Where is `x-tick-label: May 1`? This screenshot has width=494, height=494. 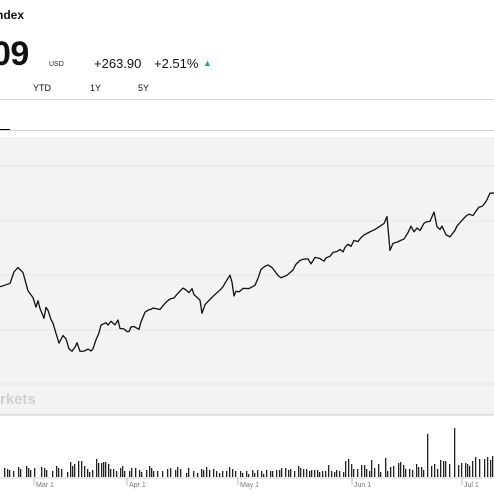 x-tick-label: May 1 is located at coordinates (249, 485).